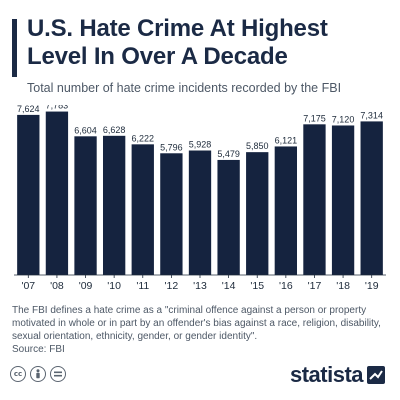  I want to click on tick-label: '16, so click(286, 285).